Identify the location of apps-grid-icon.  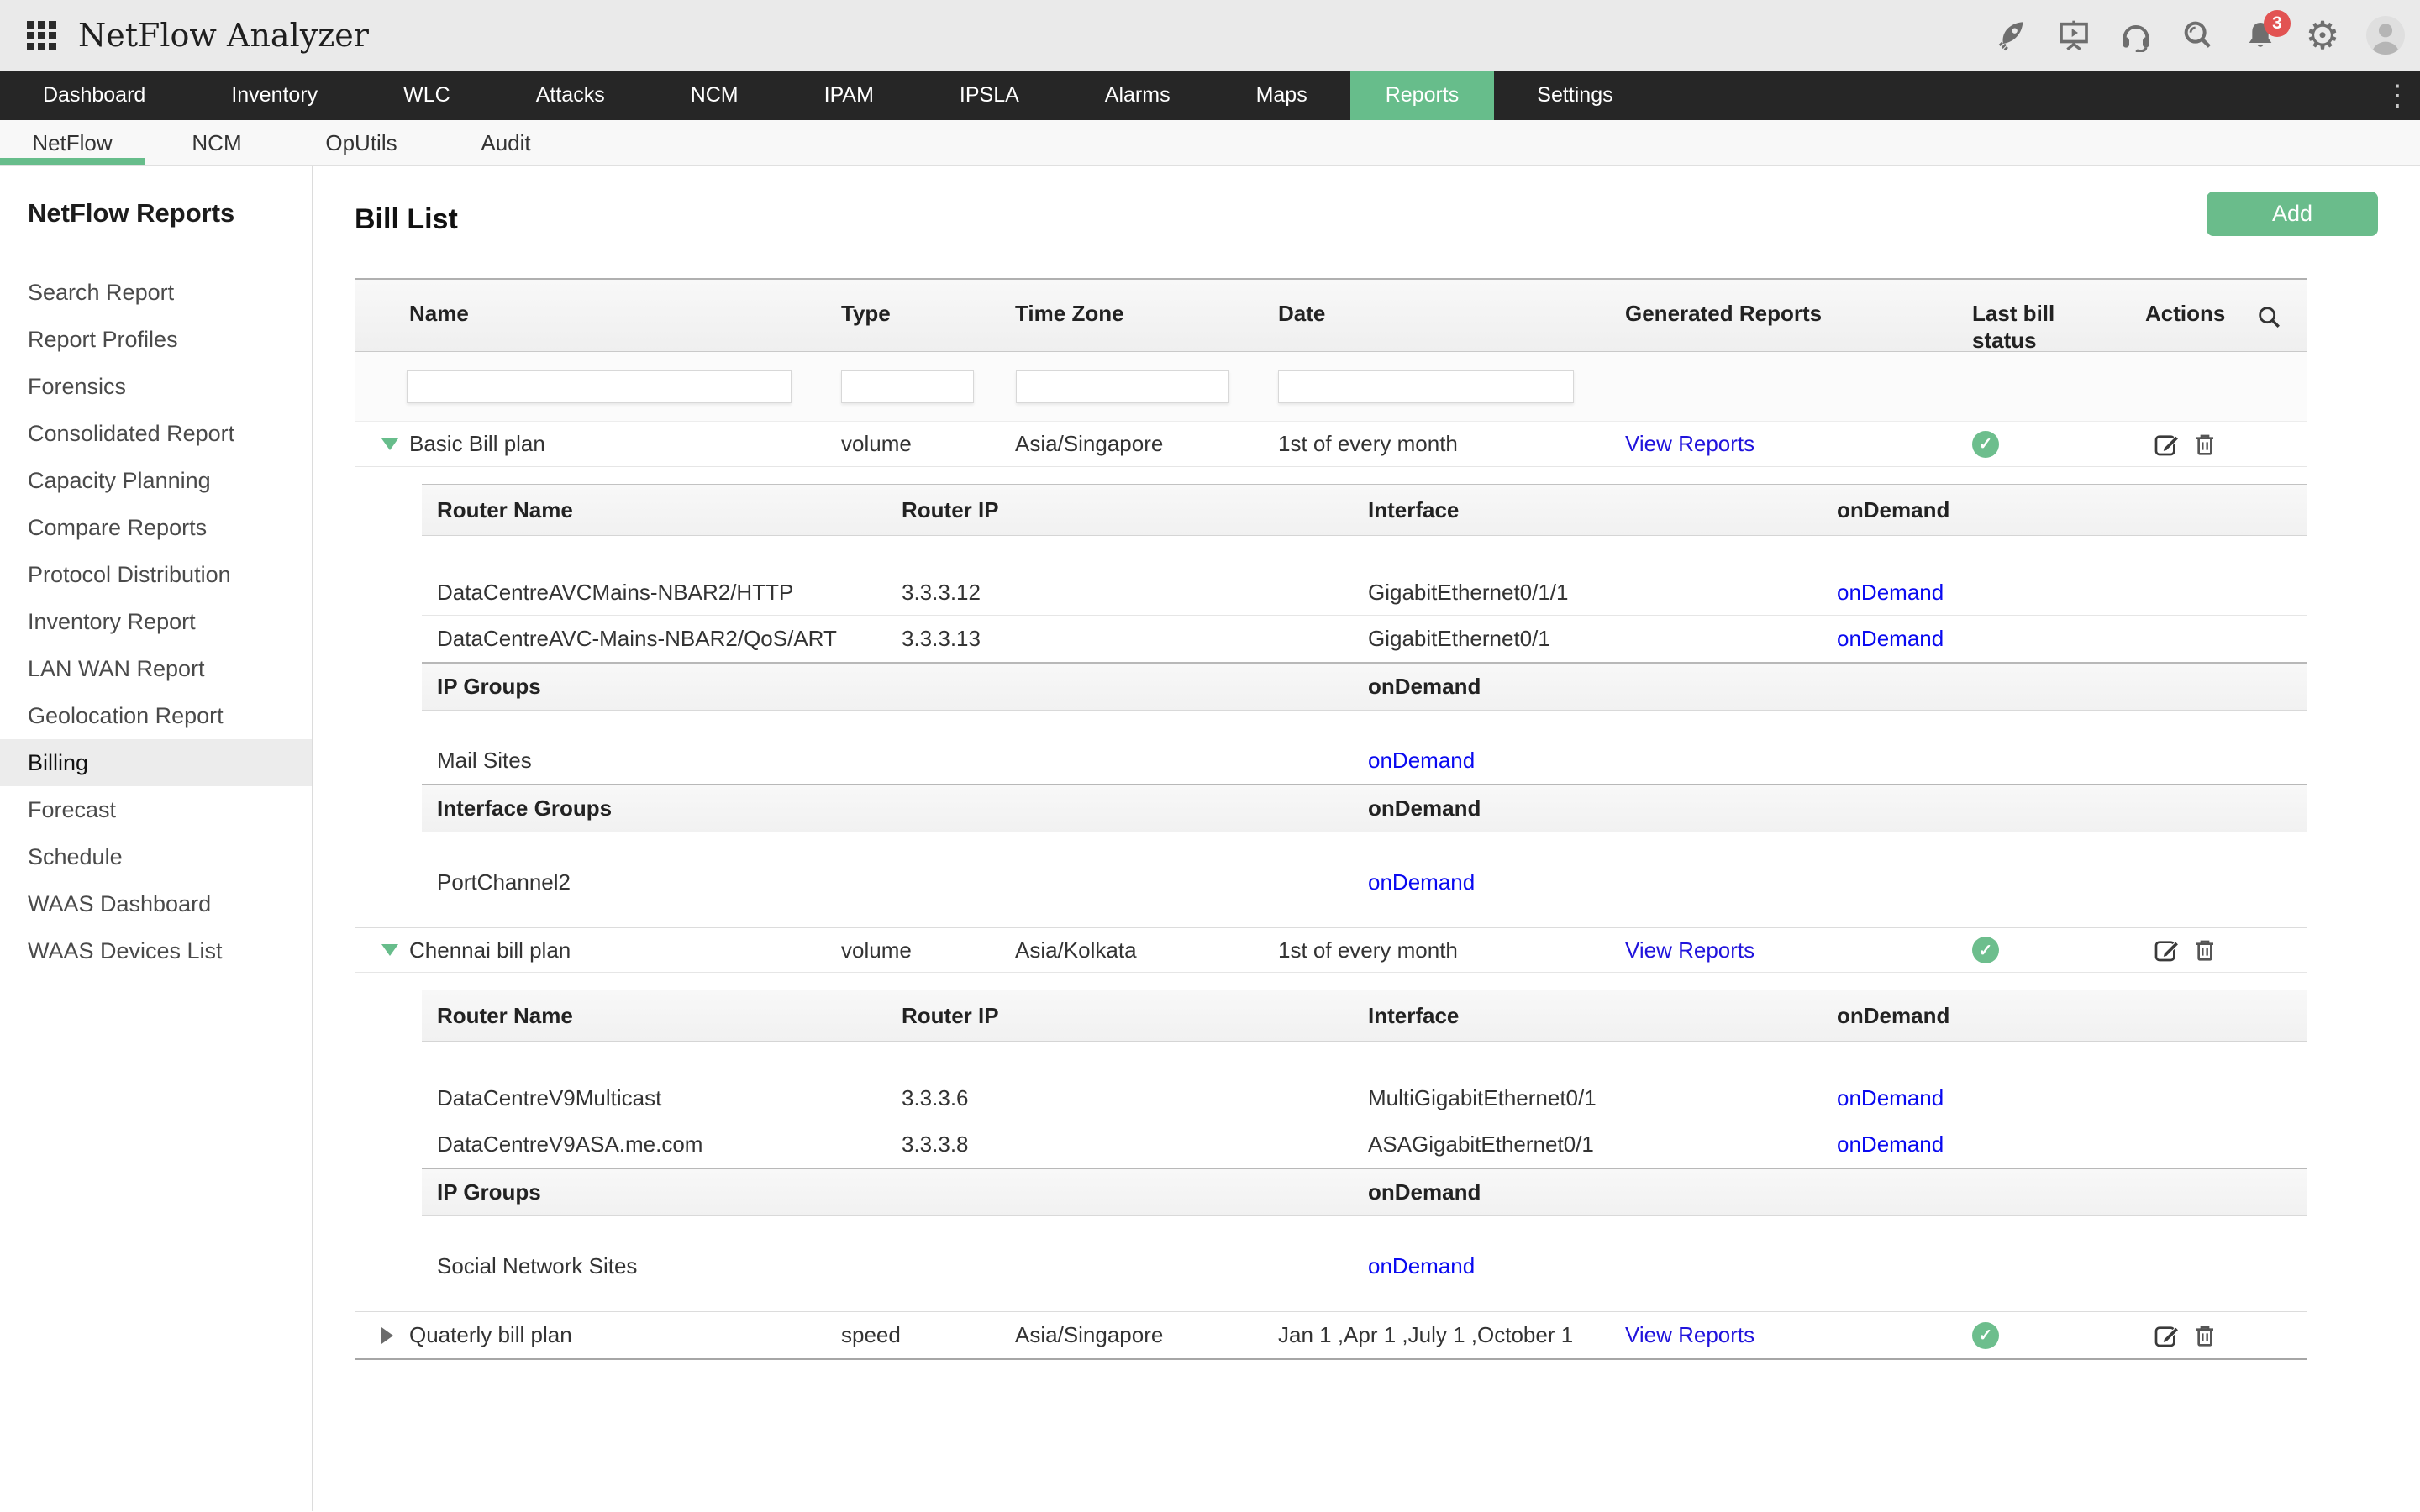
(41, 35).